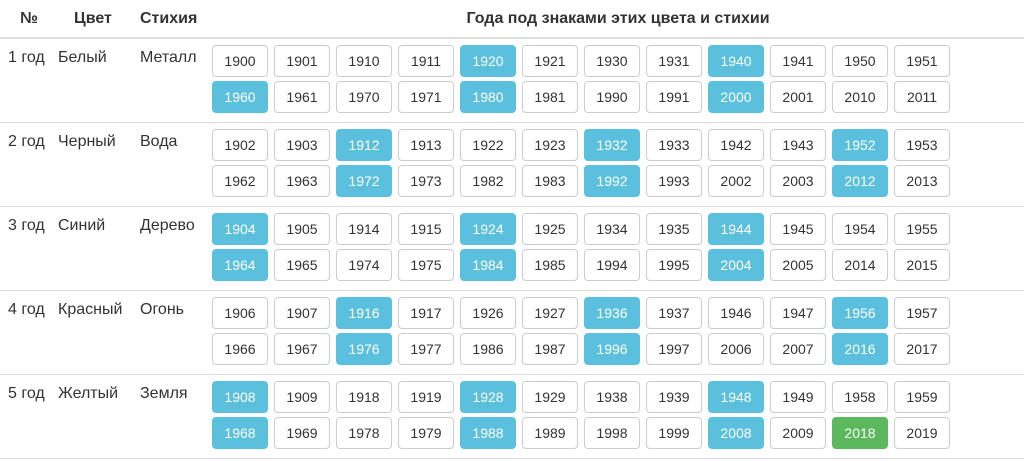 The width and height of the screenshot is (1024, 461). I want to click on year-button: 1904, so click(240, 229).